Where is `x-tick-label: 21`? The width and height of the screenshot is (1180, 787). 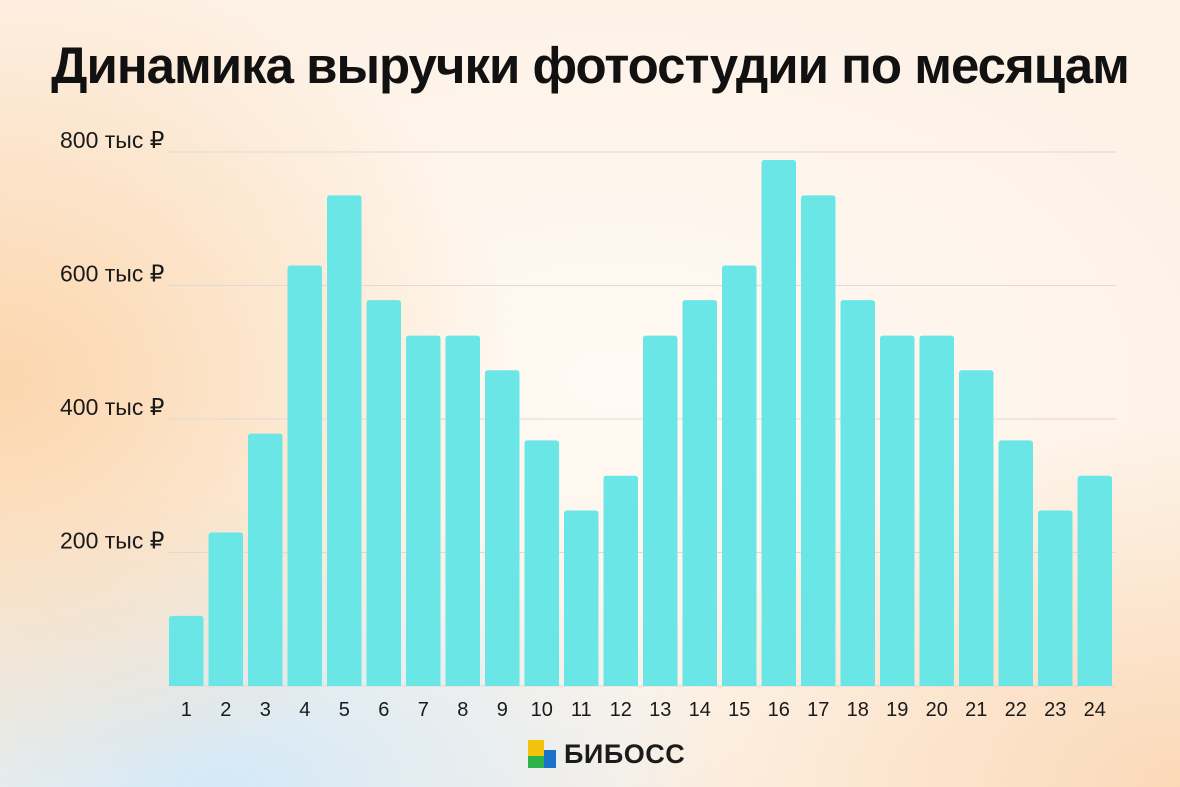
x-tick-label: 21 is located at coordinates (976, 710).